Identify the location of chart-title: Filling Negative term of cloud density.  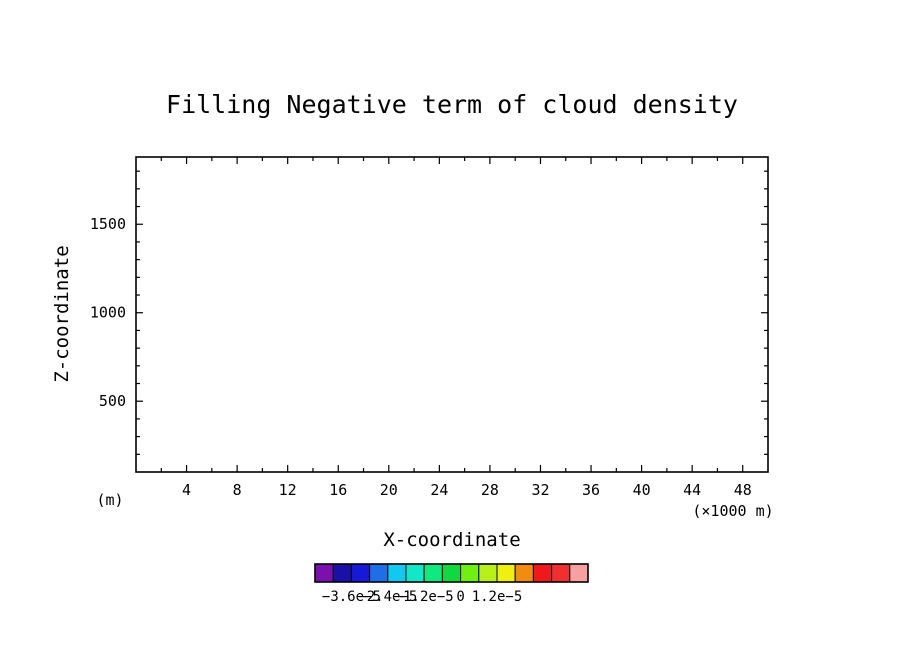
(452, 104).